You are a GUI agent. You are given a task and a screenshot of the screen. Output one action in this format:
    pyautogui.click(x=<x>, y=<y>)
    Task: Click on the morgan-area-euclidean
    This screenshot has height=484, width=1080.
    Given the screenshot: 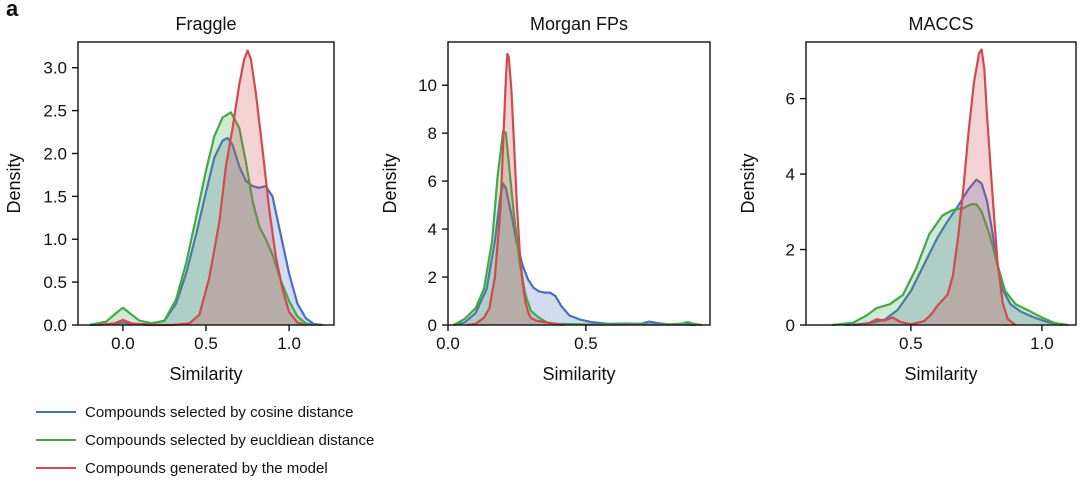 What is the action you would take?
    pyautogui.click(x=577, y=227)
    